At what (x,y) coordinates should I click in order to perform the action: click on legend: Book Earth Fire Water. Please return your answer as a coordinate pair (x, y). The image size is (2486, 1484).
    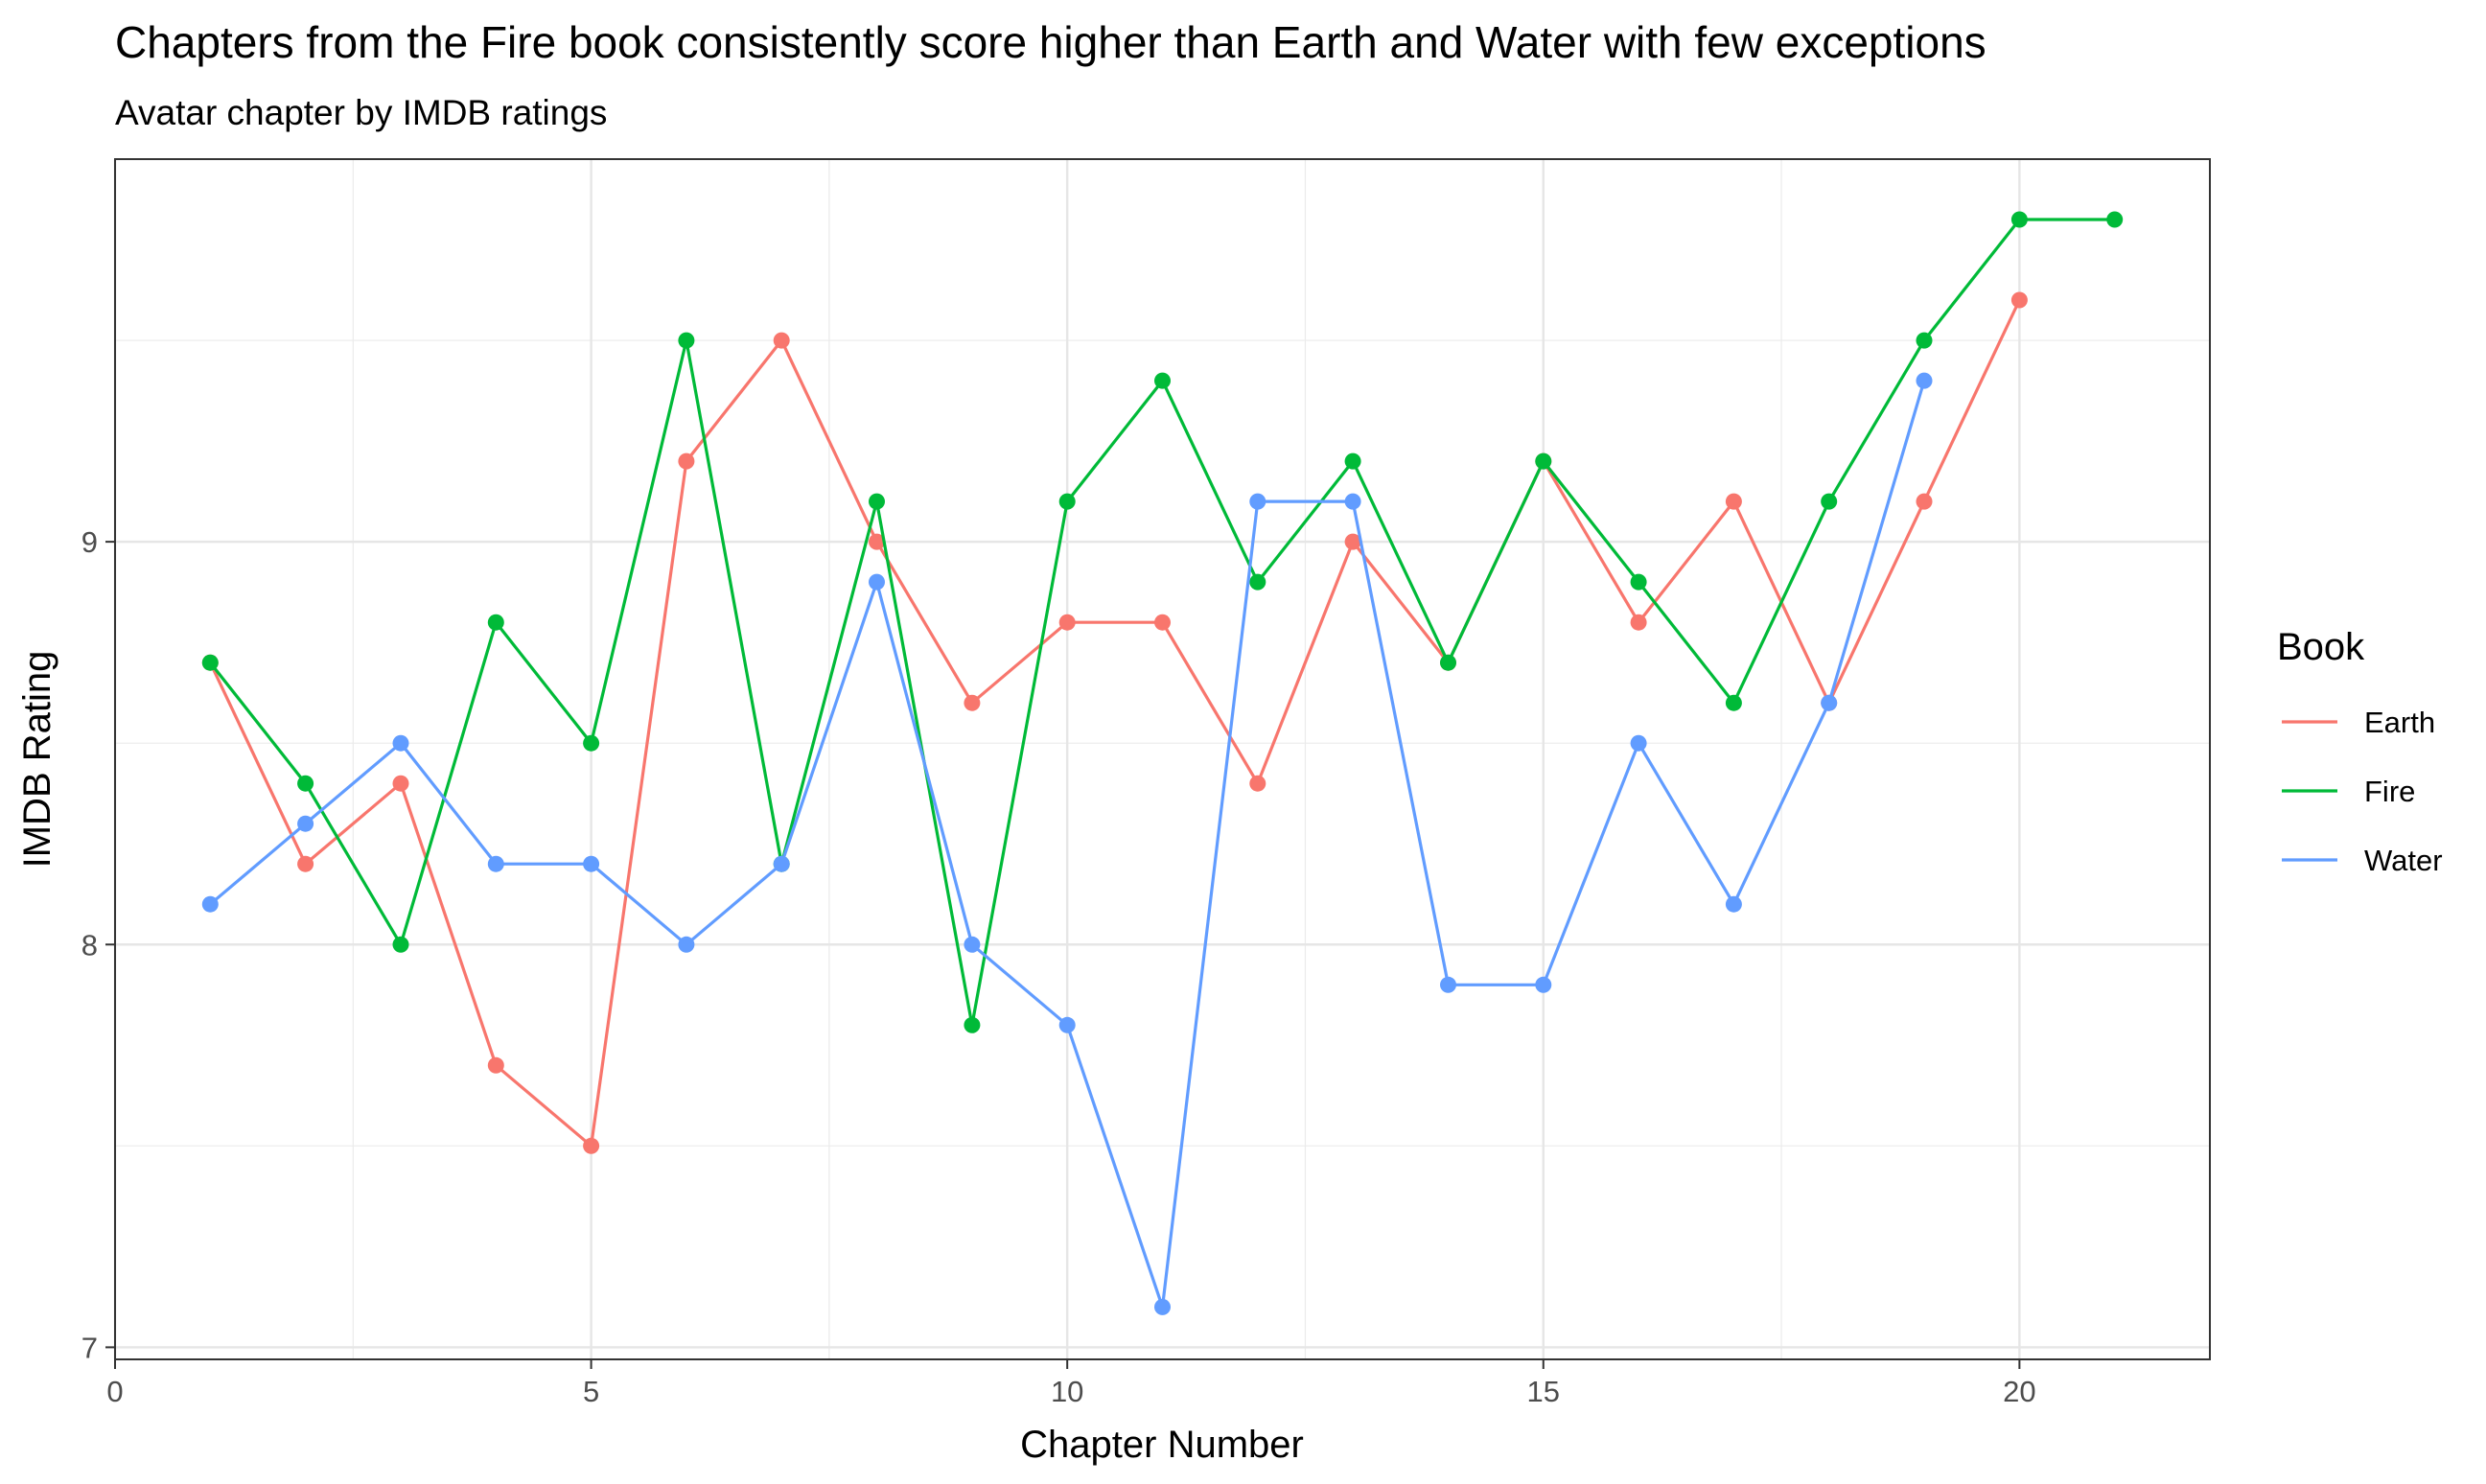
    Looking at the image, I should click on (2360, 751).